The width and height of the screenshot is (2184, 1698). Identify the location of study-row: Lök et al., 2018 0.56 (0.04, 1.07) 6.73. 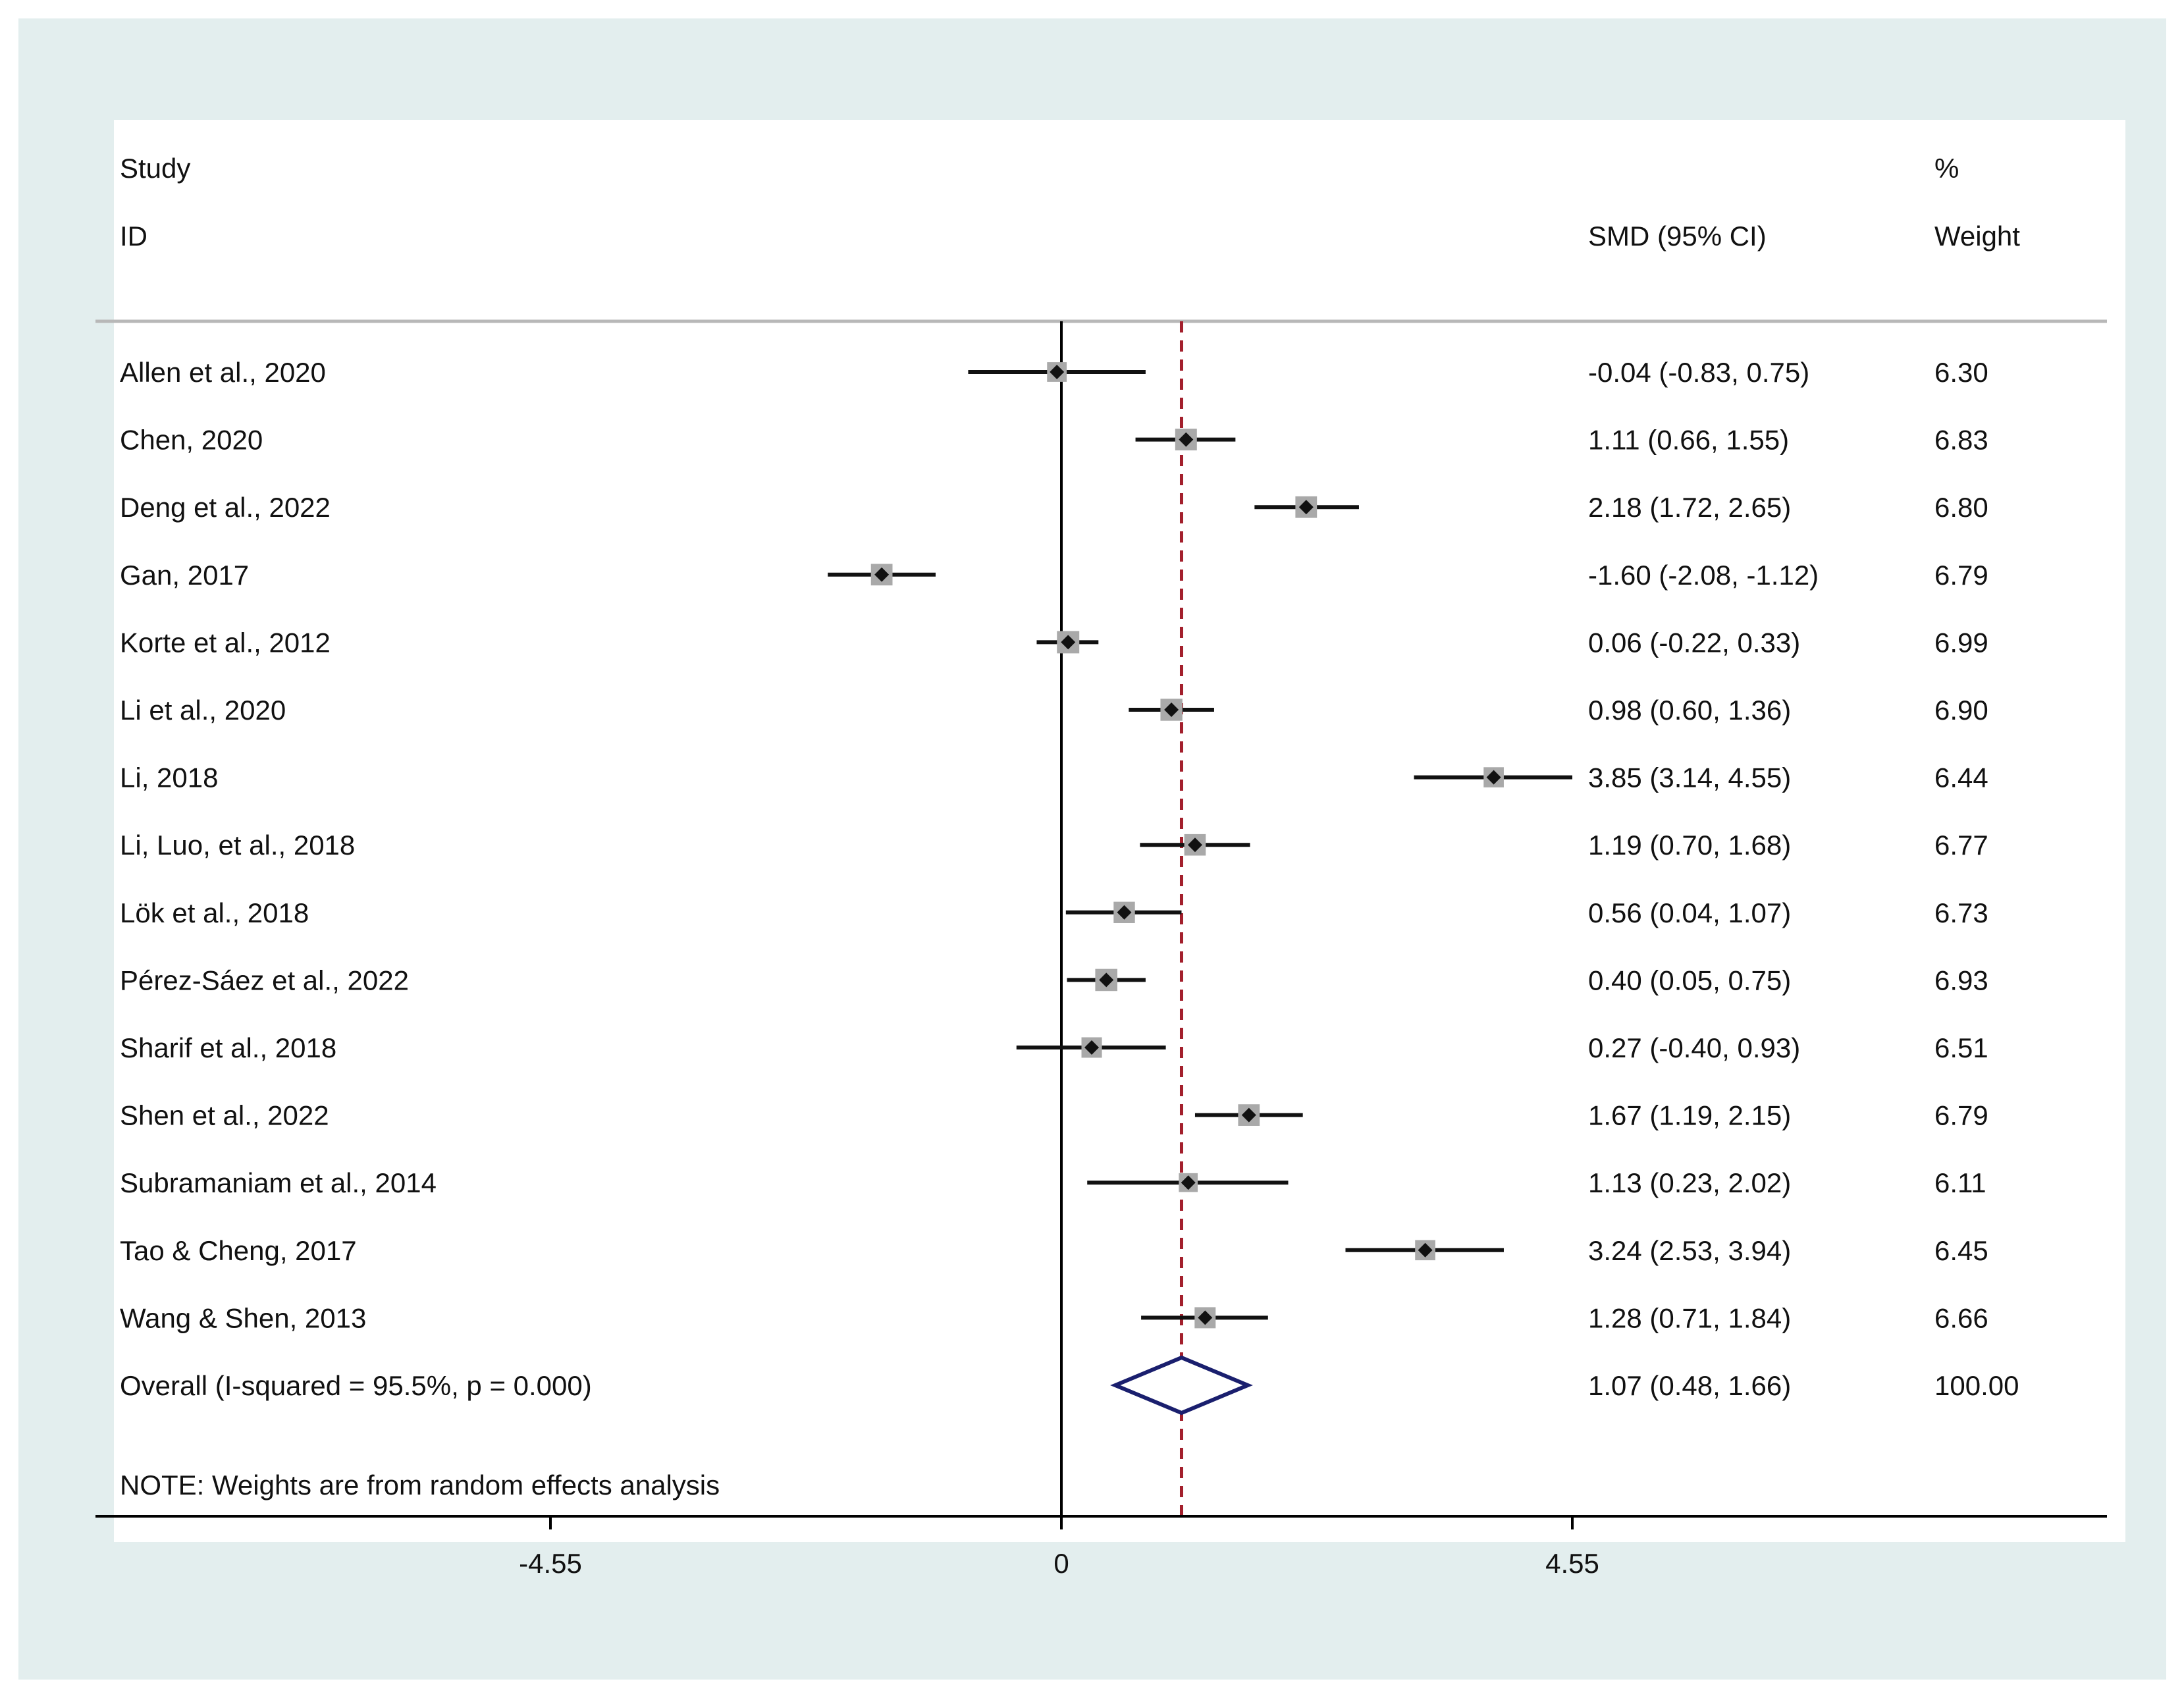
(1054, 912).